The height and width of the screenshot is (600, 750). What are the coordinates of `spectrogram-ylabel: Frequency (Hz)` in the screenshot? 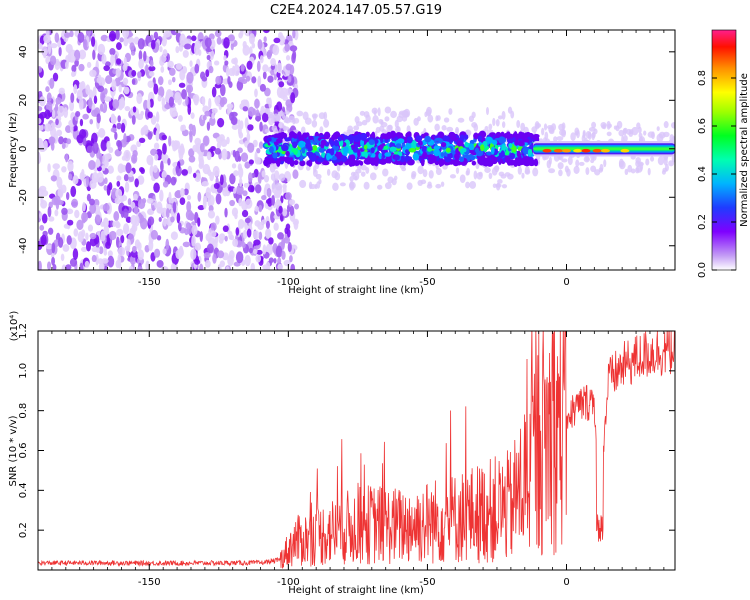 It's located at (13, 150).